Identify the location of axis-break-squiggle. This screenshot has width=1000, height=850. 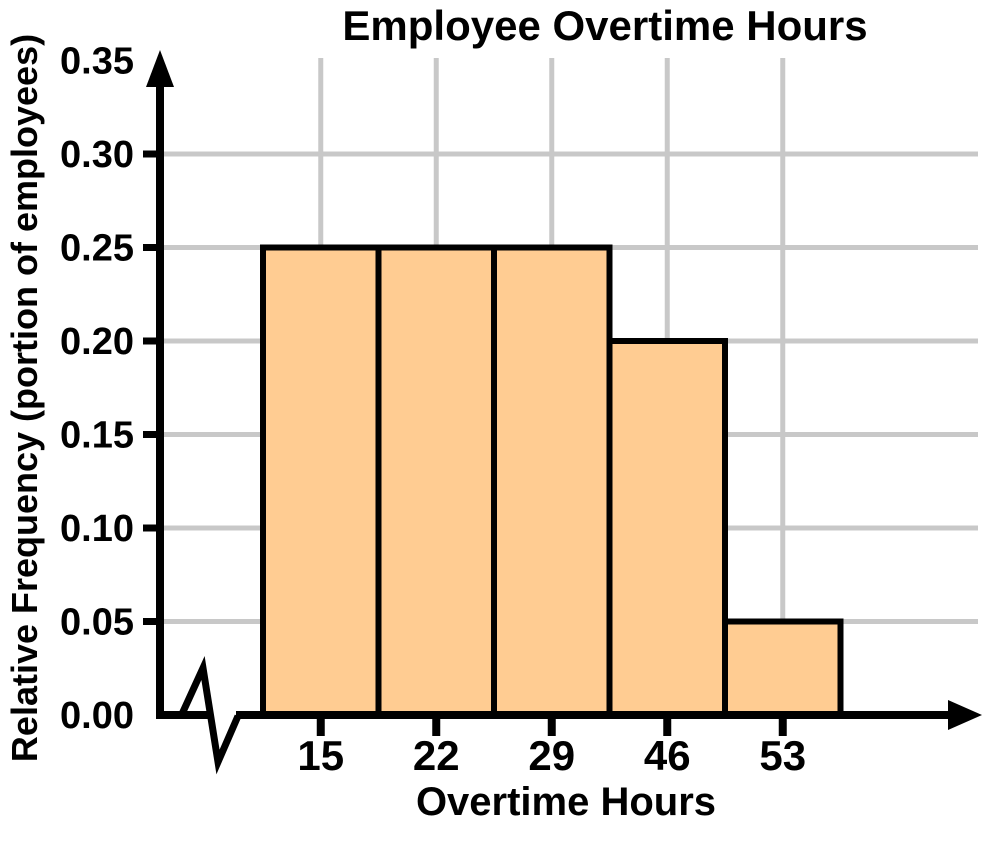
(210, 715).